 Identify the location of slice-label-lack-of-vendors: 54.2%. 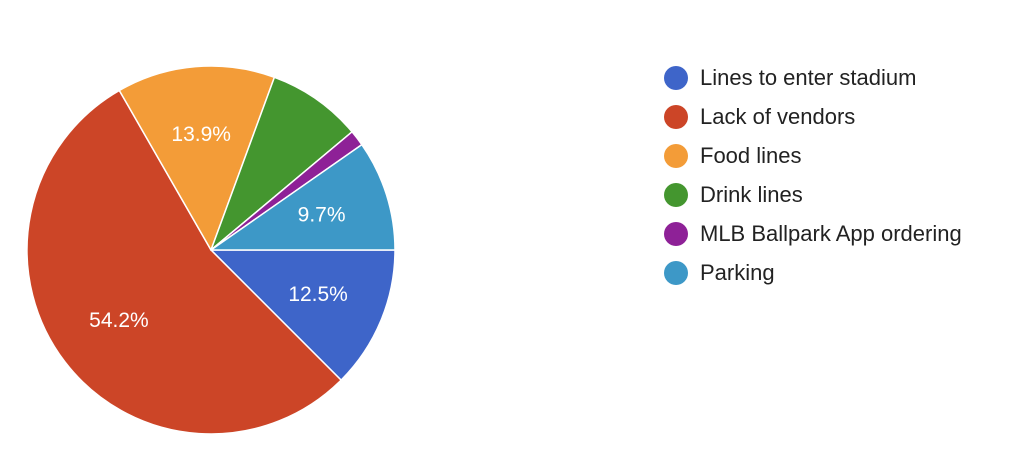
(119, 320).